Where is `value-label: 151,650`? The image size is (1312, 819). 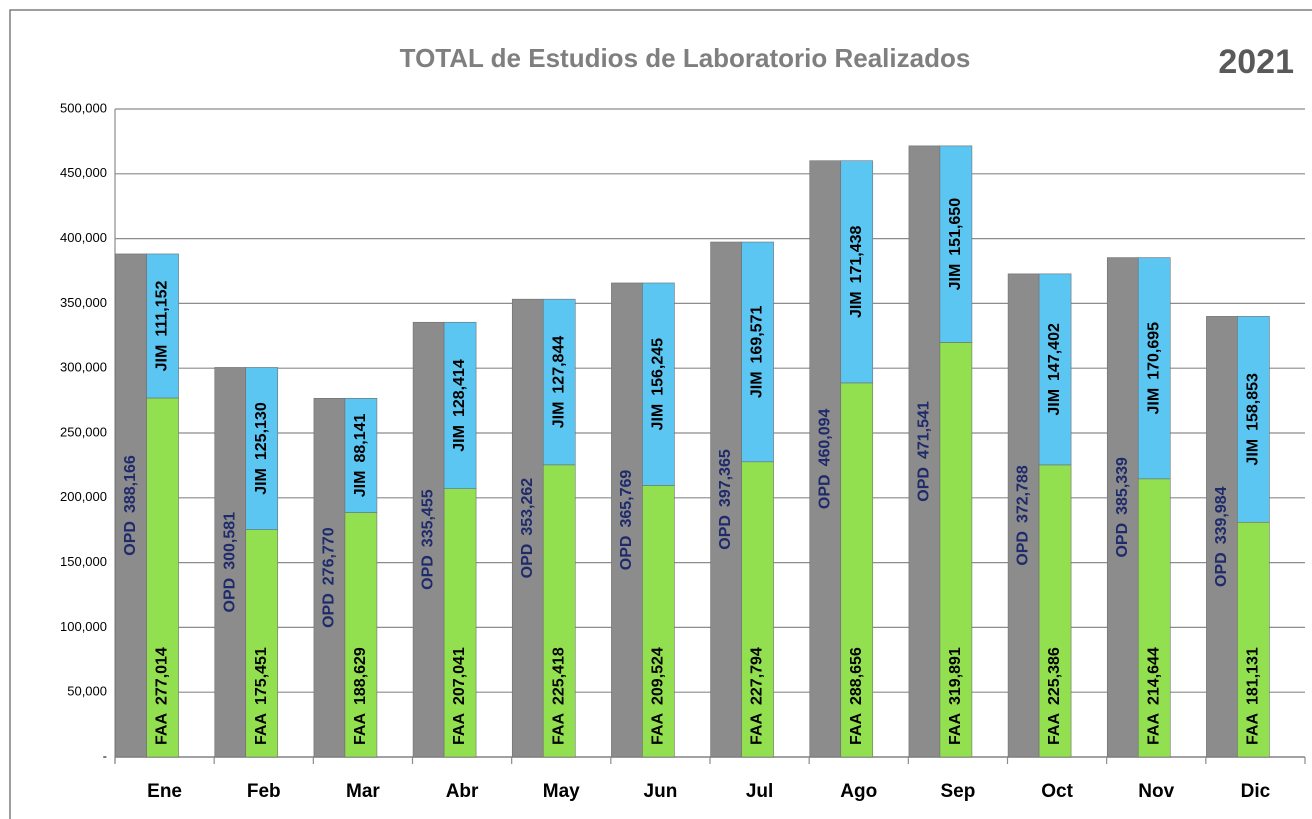
value-label: 151,650 is located at coordinates (955, 227).